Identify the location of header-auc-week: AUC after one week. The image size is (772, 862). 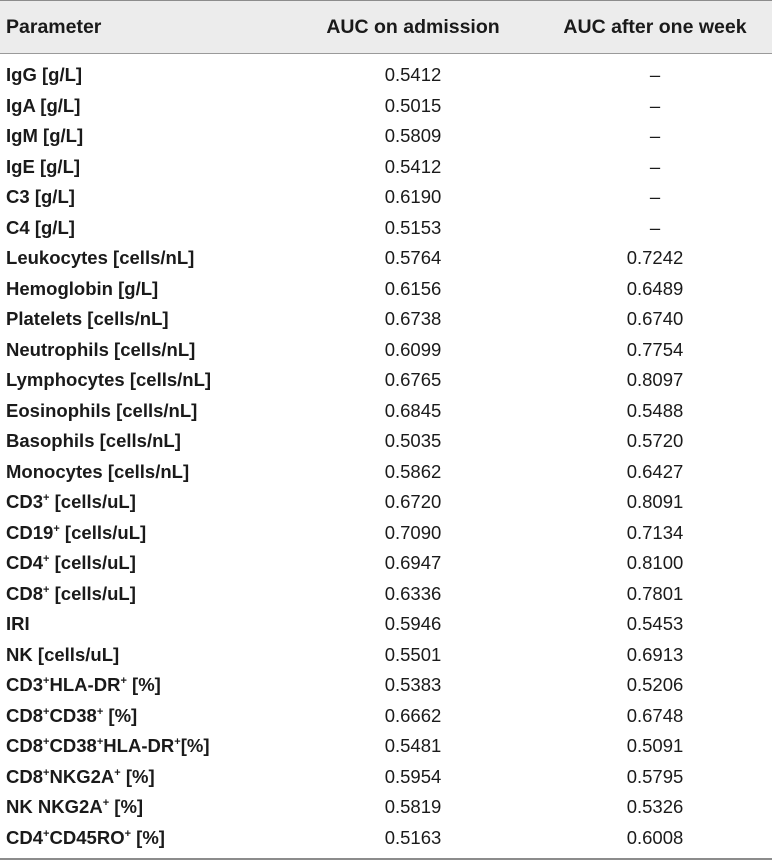
(655, 26).